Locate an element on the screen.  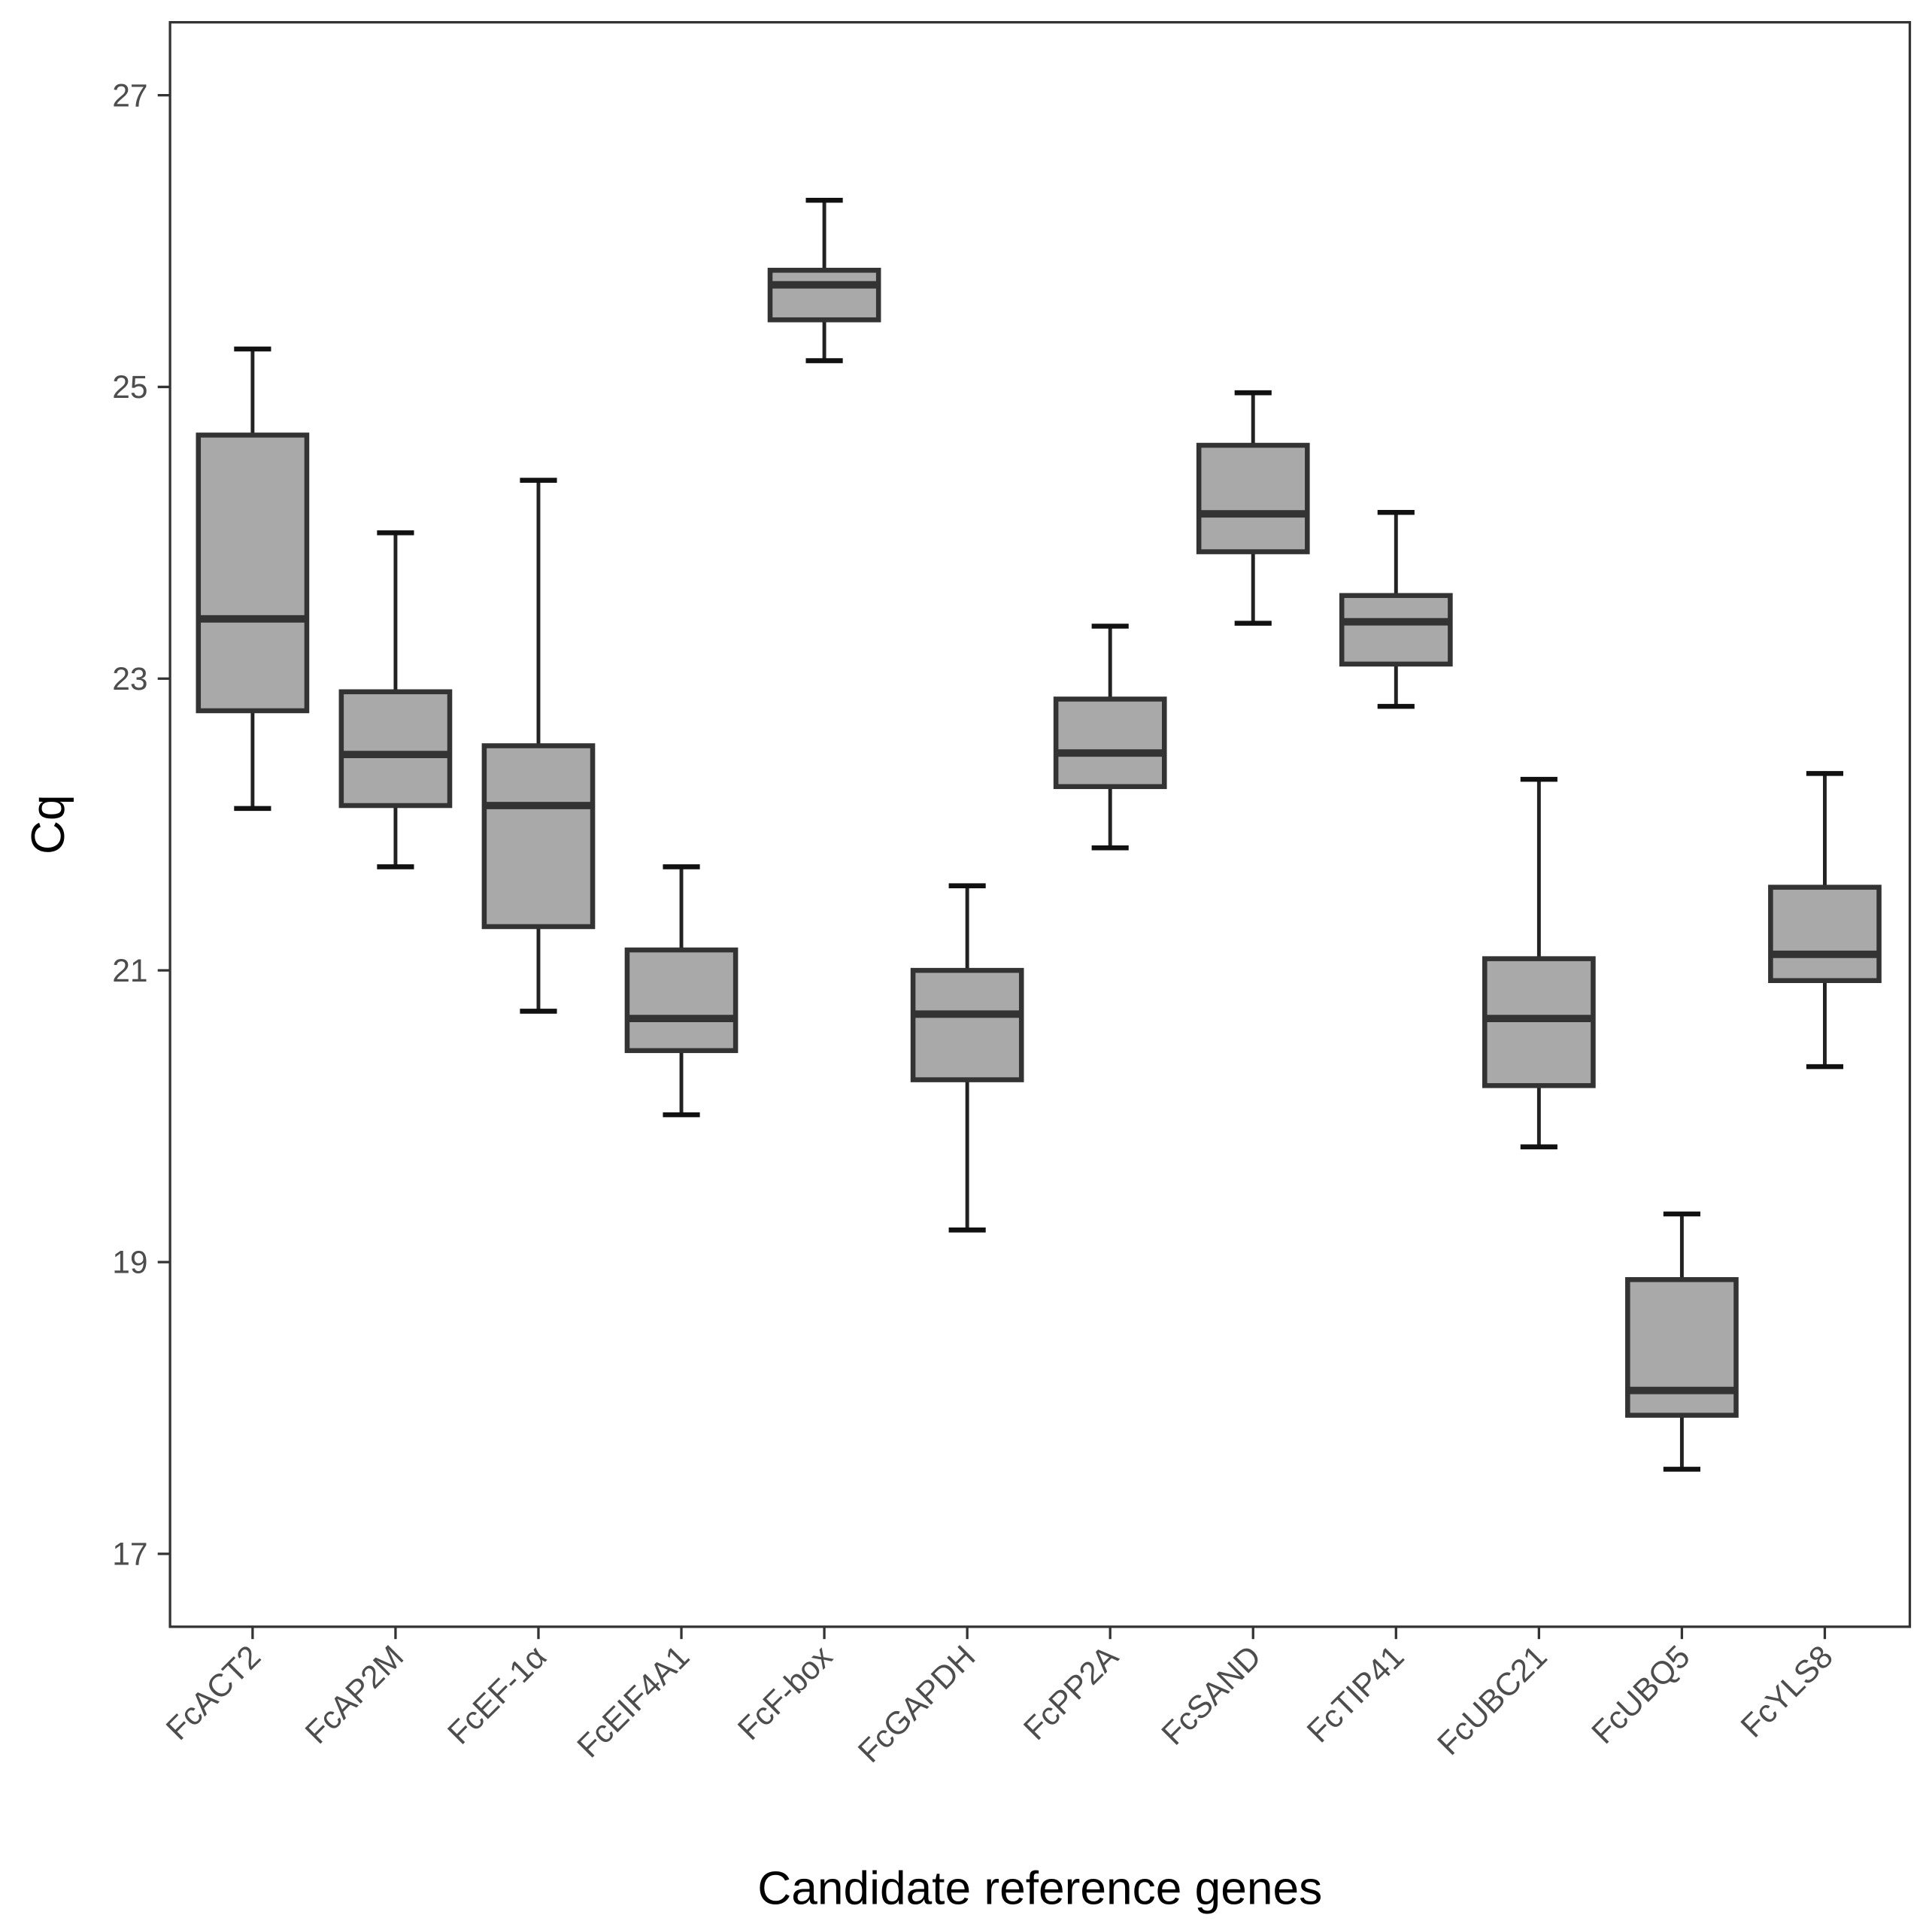
y-tick-label: 19 is located at coordinates (129, 1263).